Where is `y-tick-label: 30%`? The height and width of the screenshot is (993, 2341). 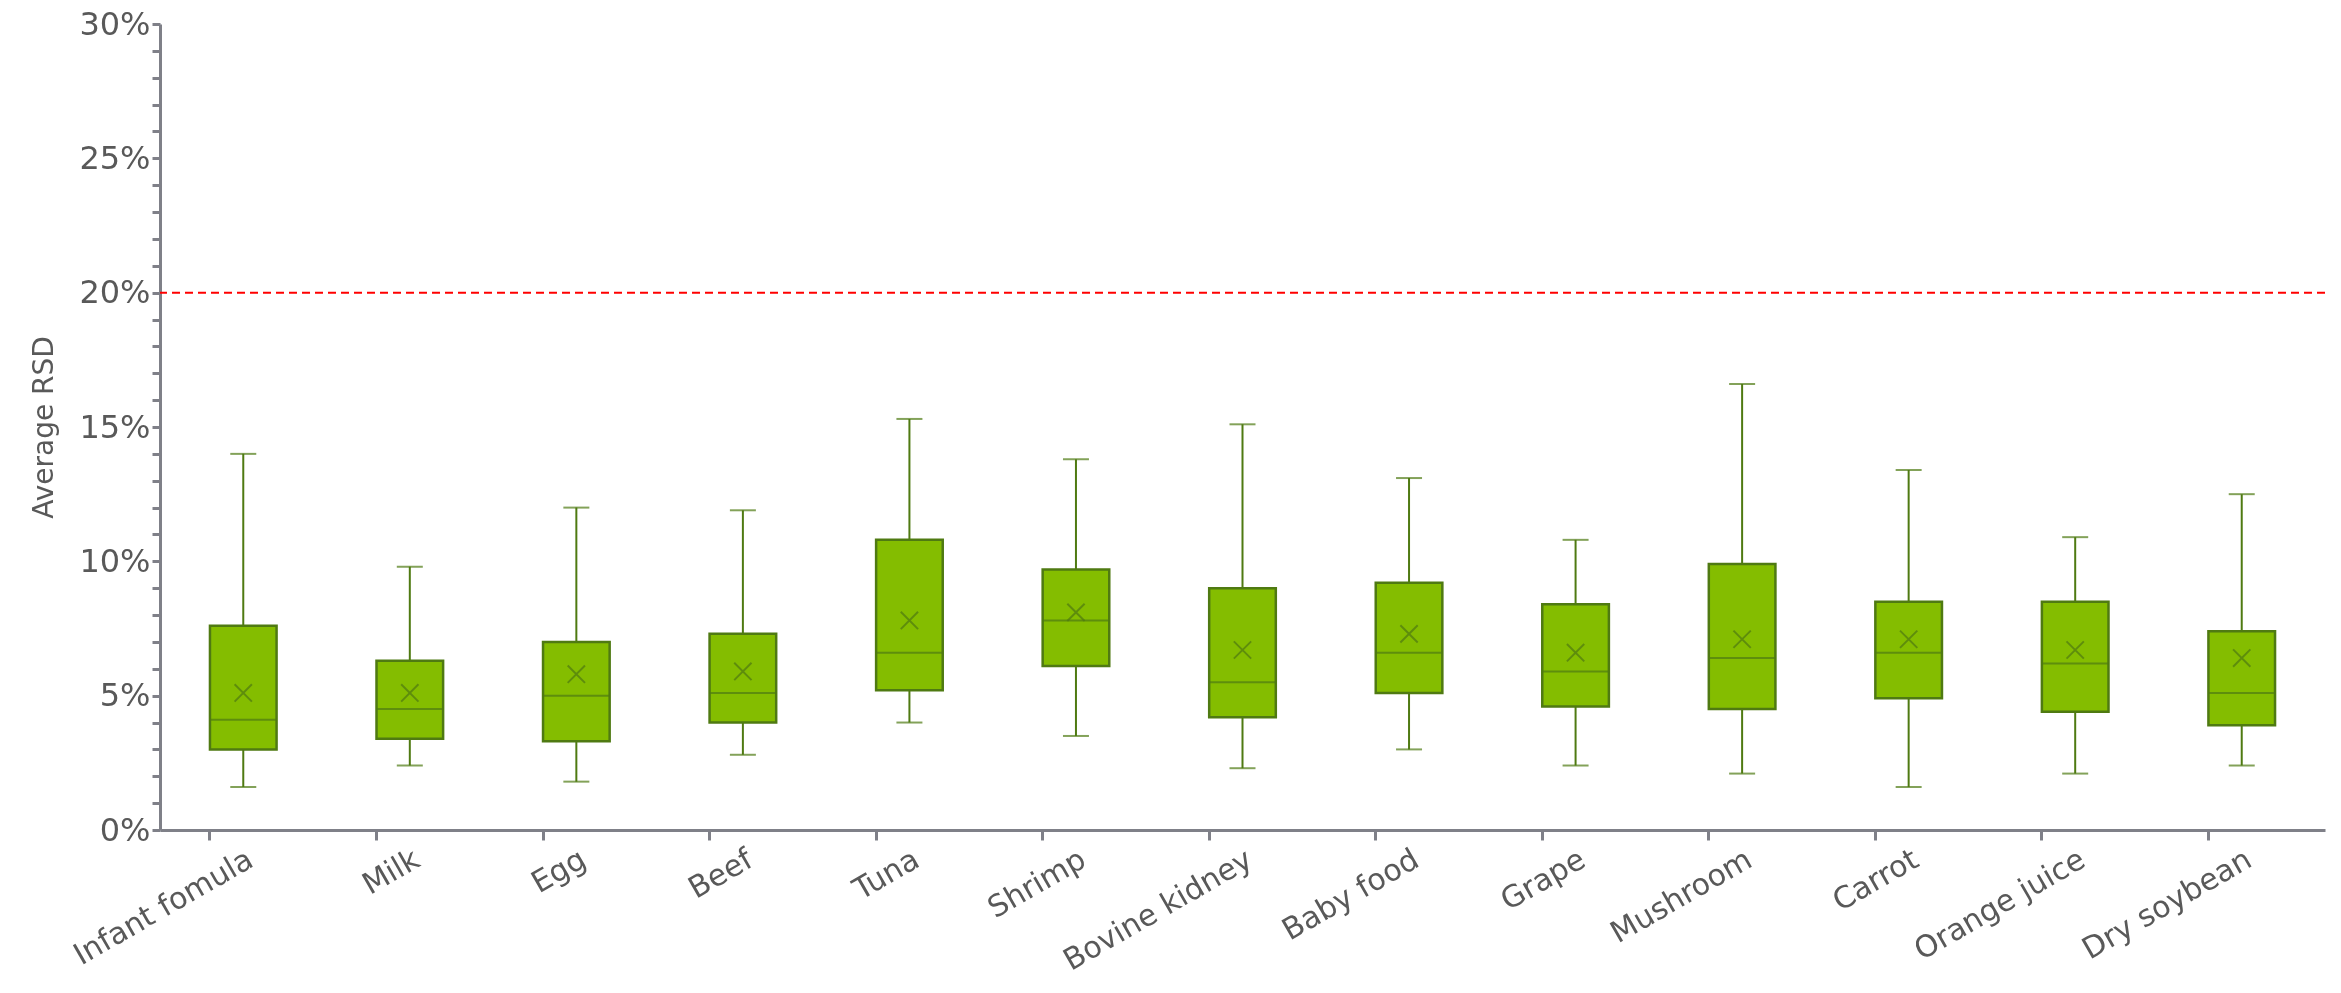 y-tick-label: 30% is located at coordinates (115, 23).